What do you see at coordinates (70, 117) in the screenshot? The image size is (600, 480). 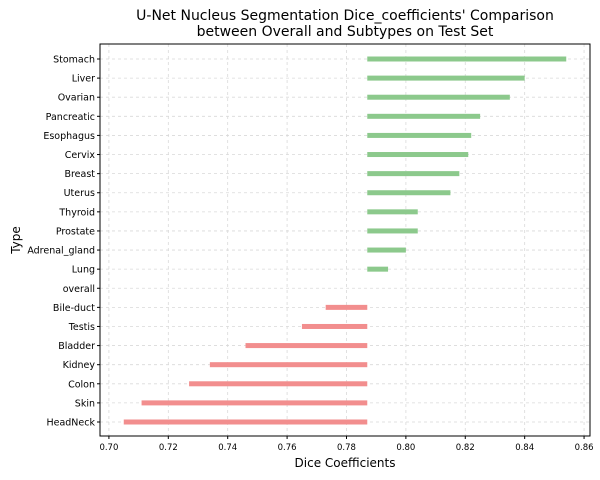 I see `y-tick-label: Pancreatic` at bounding box center [70, 117].